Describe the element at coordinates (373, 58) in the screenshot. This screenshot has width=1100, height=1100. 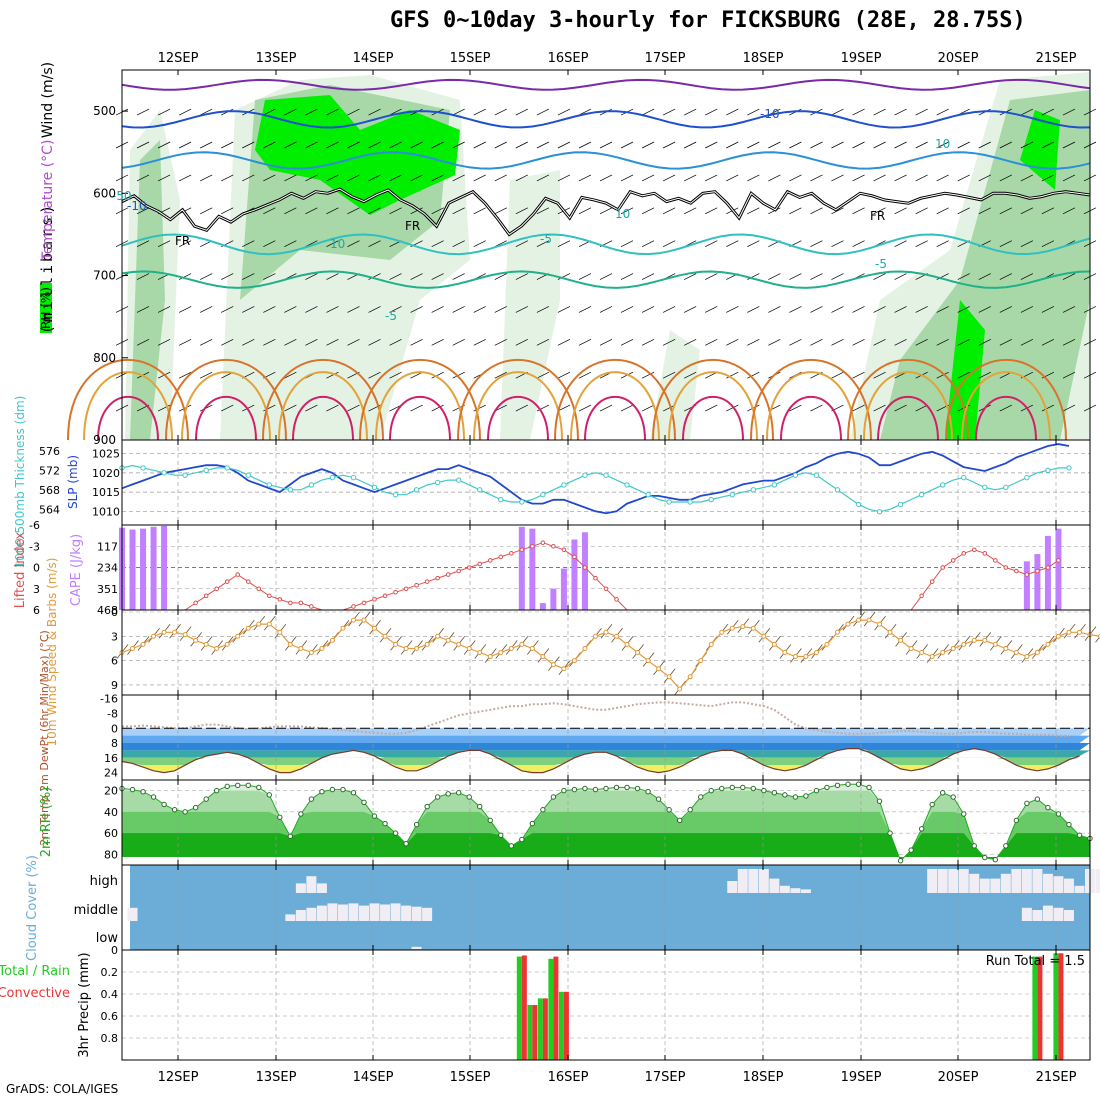
I see `date-label-top: 14SEP` at that location.